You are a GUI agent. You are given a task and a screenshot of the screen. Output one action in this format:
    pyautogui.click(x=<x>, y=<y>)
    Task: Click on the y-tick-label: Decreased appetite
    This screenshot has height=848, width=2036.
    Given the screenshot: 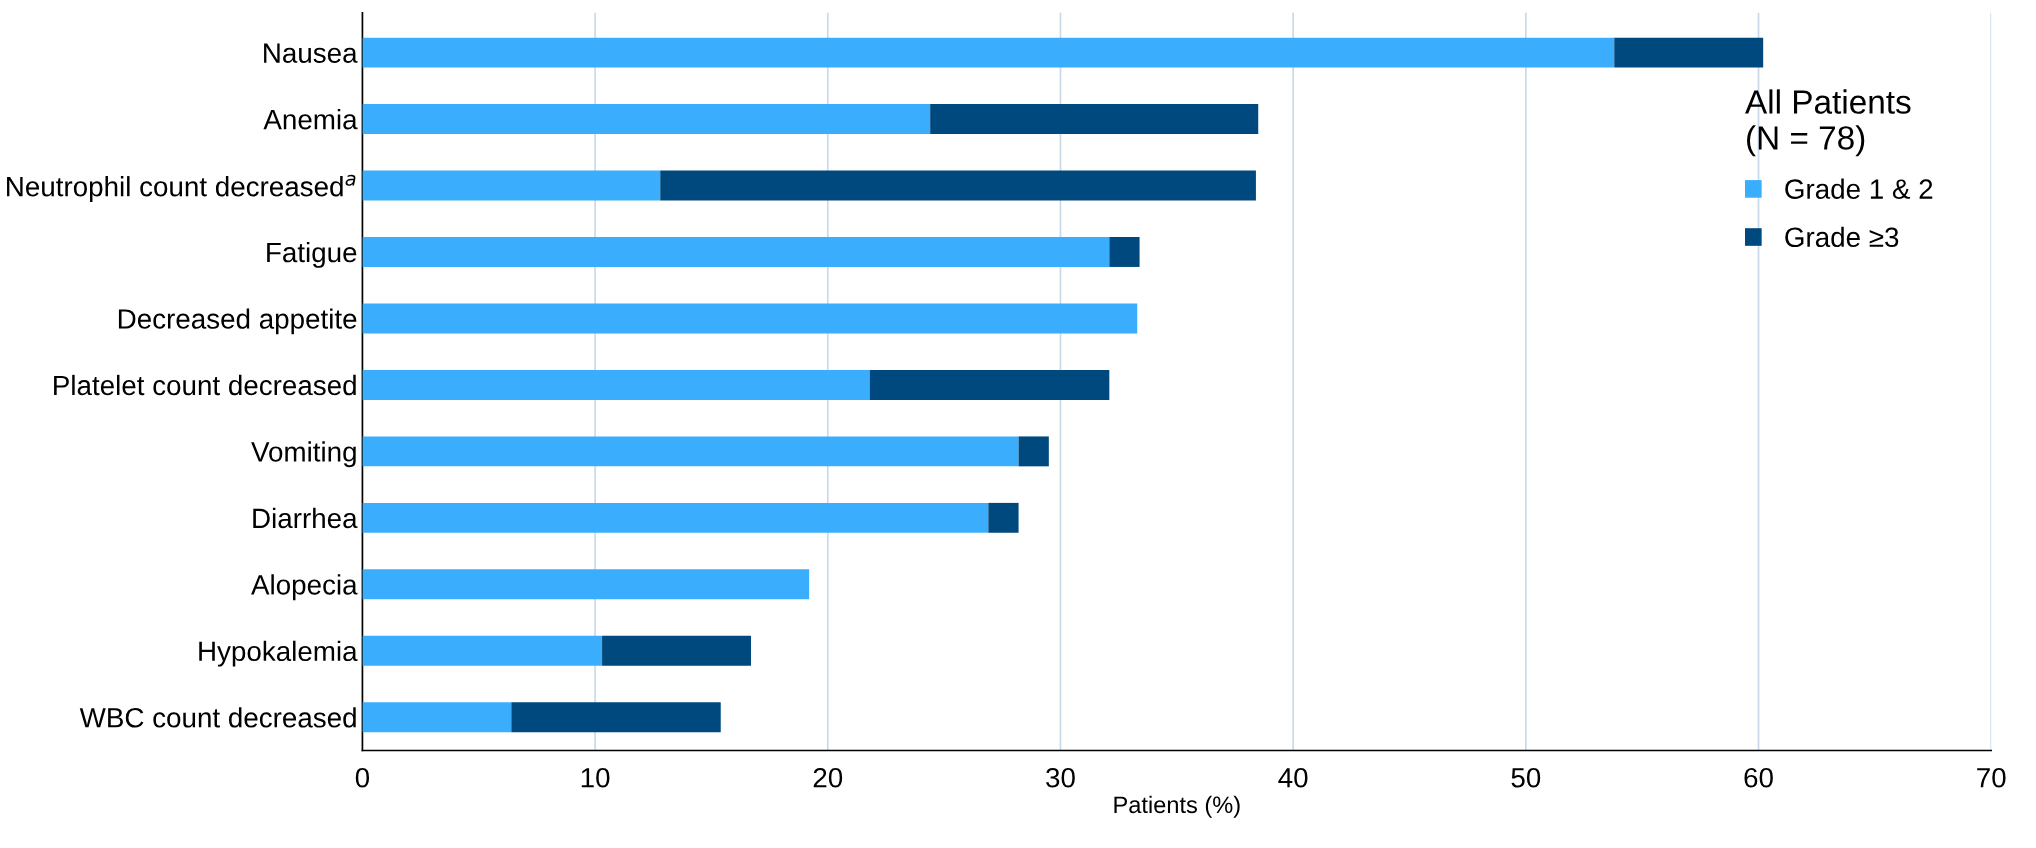 What is the action you would take?
    pyautogui.click(x=237, y=321)
    